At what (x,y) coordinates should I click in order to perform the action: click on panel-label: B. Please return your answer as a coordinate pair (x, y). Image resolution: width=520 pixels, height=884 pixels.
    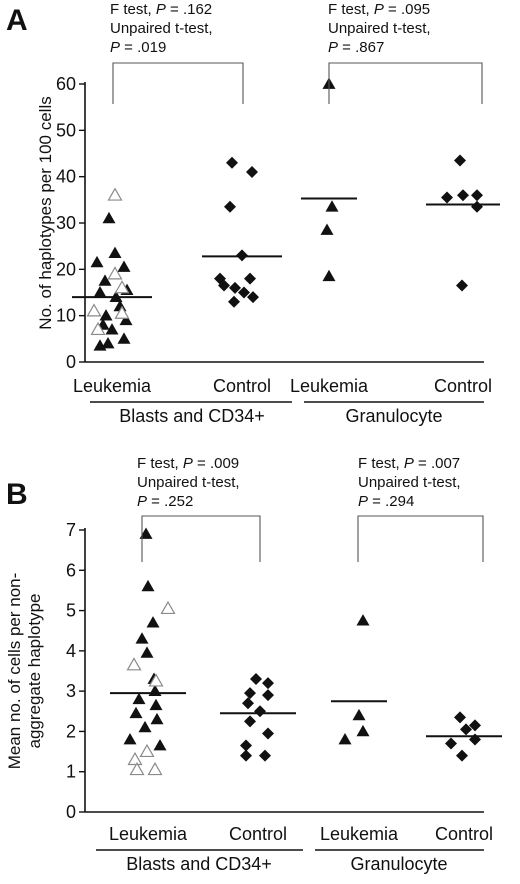
    Looking at the image, I should click on (17, 494).